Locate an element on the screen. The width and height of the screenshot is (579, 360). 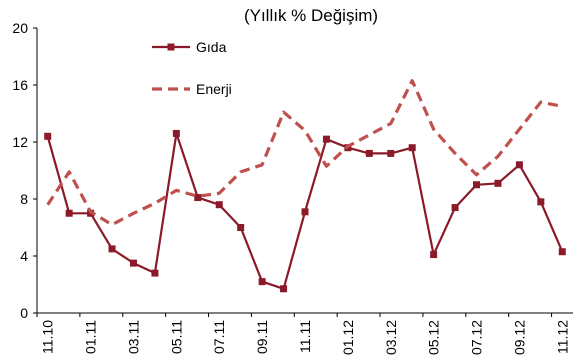
legend-label-1: Gıda is located at coordinates (211, 47).